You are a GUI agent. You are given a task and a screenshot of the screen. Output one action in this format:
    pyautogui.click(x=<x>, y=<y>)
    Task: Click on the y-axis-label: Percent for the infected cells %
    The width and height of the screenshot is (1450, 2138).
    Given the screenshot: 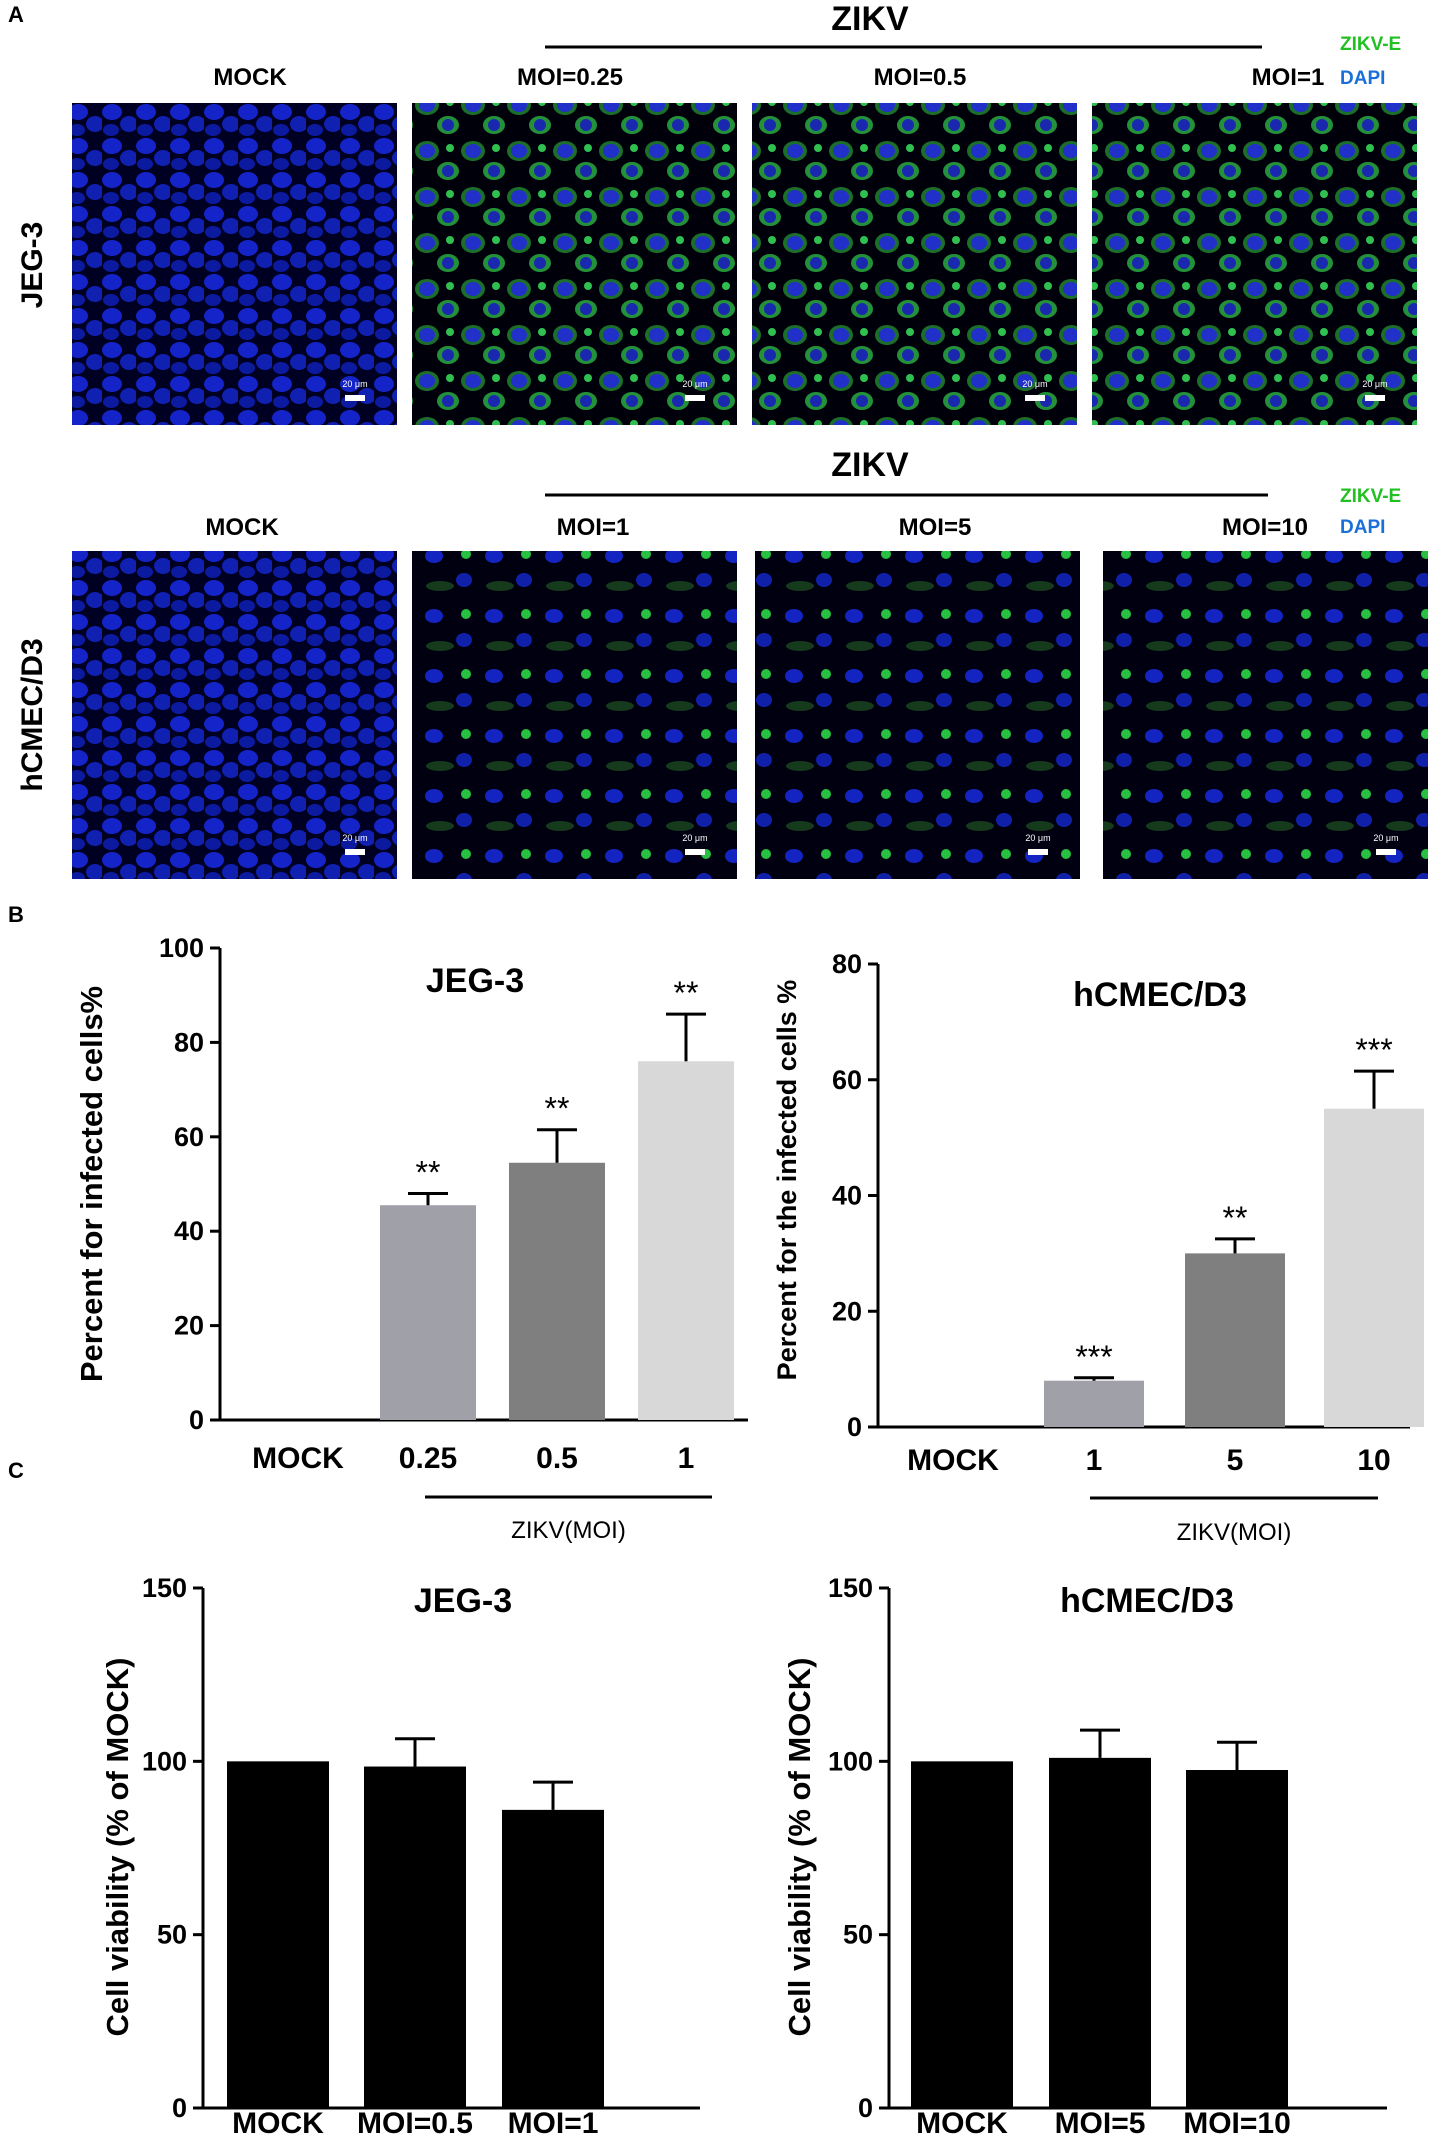 What is the action you would take?
    pyautogui.click(x=787, y=1180)
    